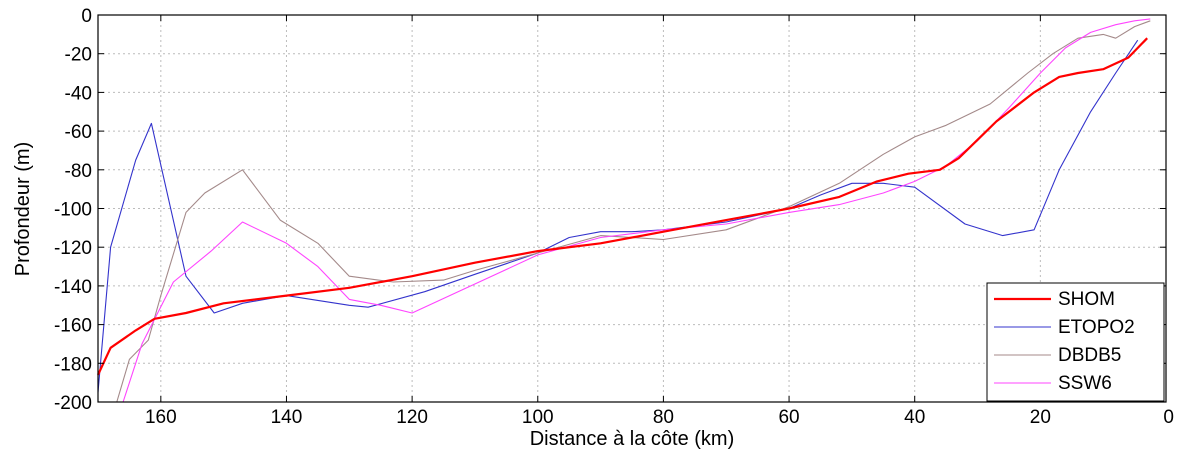  Describe the element at coordinates (78, 55) in the screenshot. I see `y-tick-label: -20` at that location.